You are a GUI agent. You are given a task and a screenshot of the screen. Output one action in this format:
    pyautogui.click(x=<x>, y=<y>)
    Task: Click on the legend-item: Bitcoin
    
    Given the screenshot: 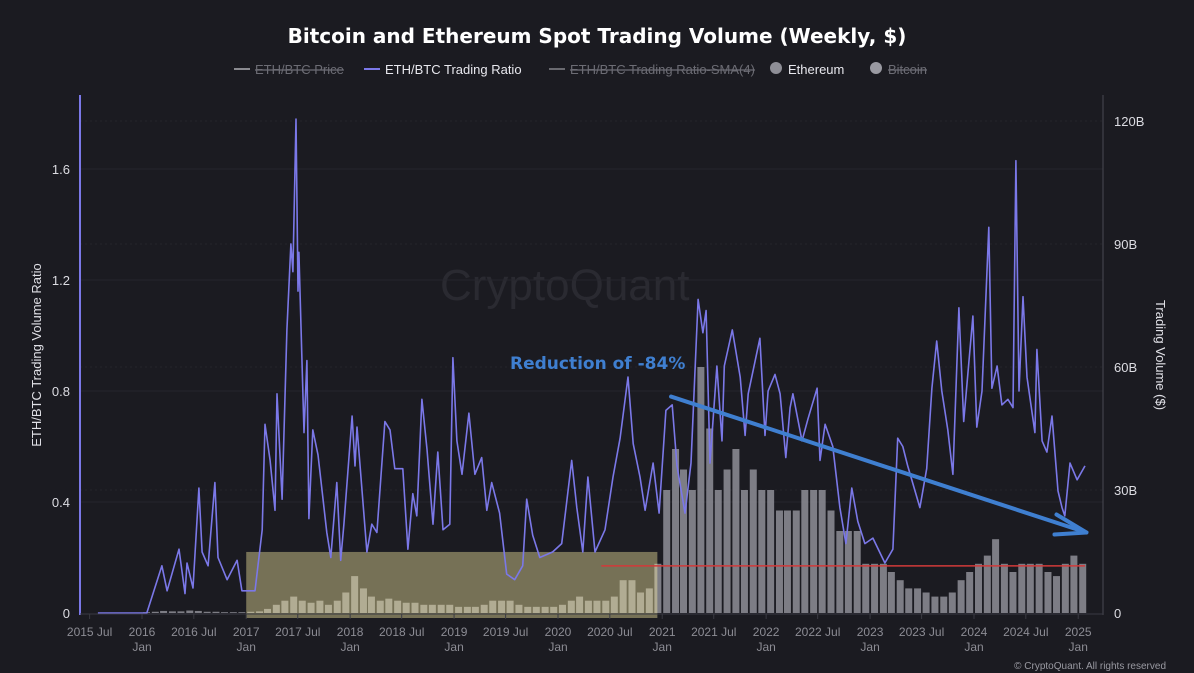 What is the action you would take?
    pyautogui.click(x=898, y=69)
    